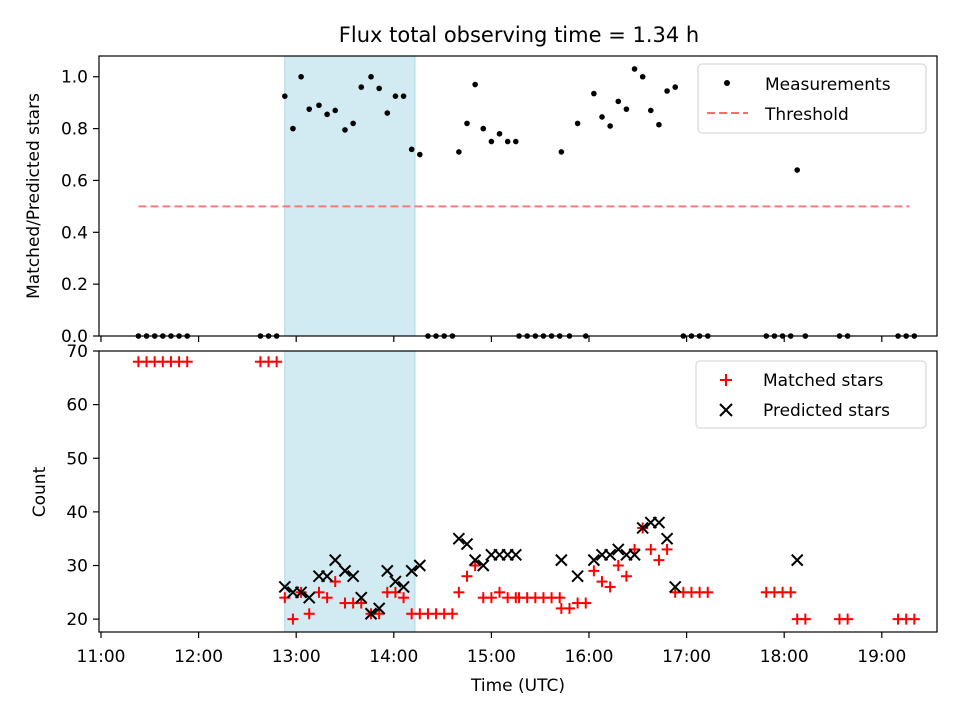 Image resolution: width=960 pixels, height=720 pixels. Describe the element at coordinates (519, 35) in the screenshot. I see `chart-title: Flux total observing time = 1.34 h` at that location.